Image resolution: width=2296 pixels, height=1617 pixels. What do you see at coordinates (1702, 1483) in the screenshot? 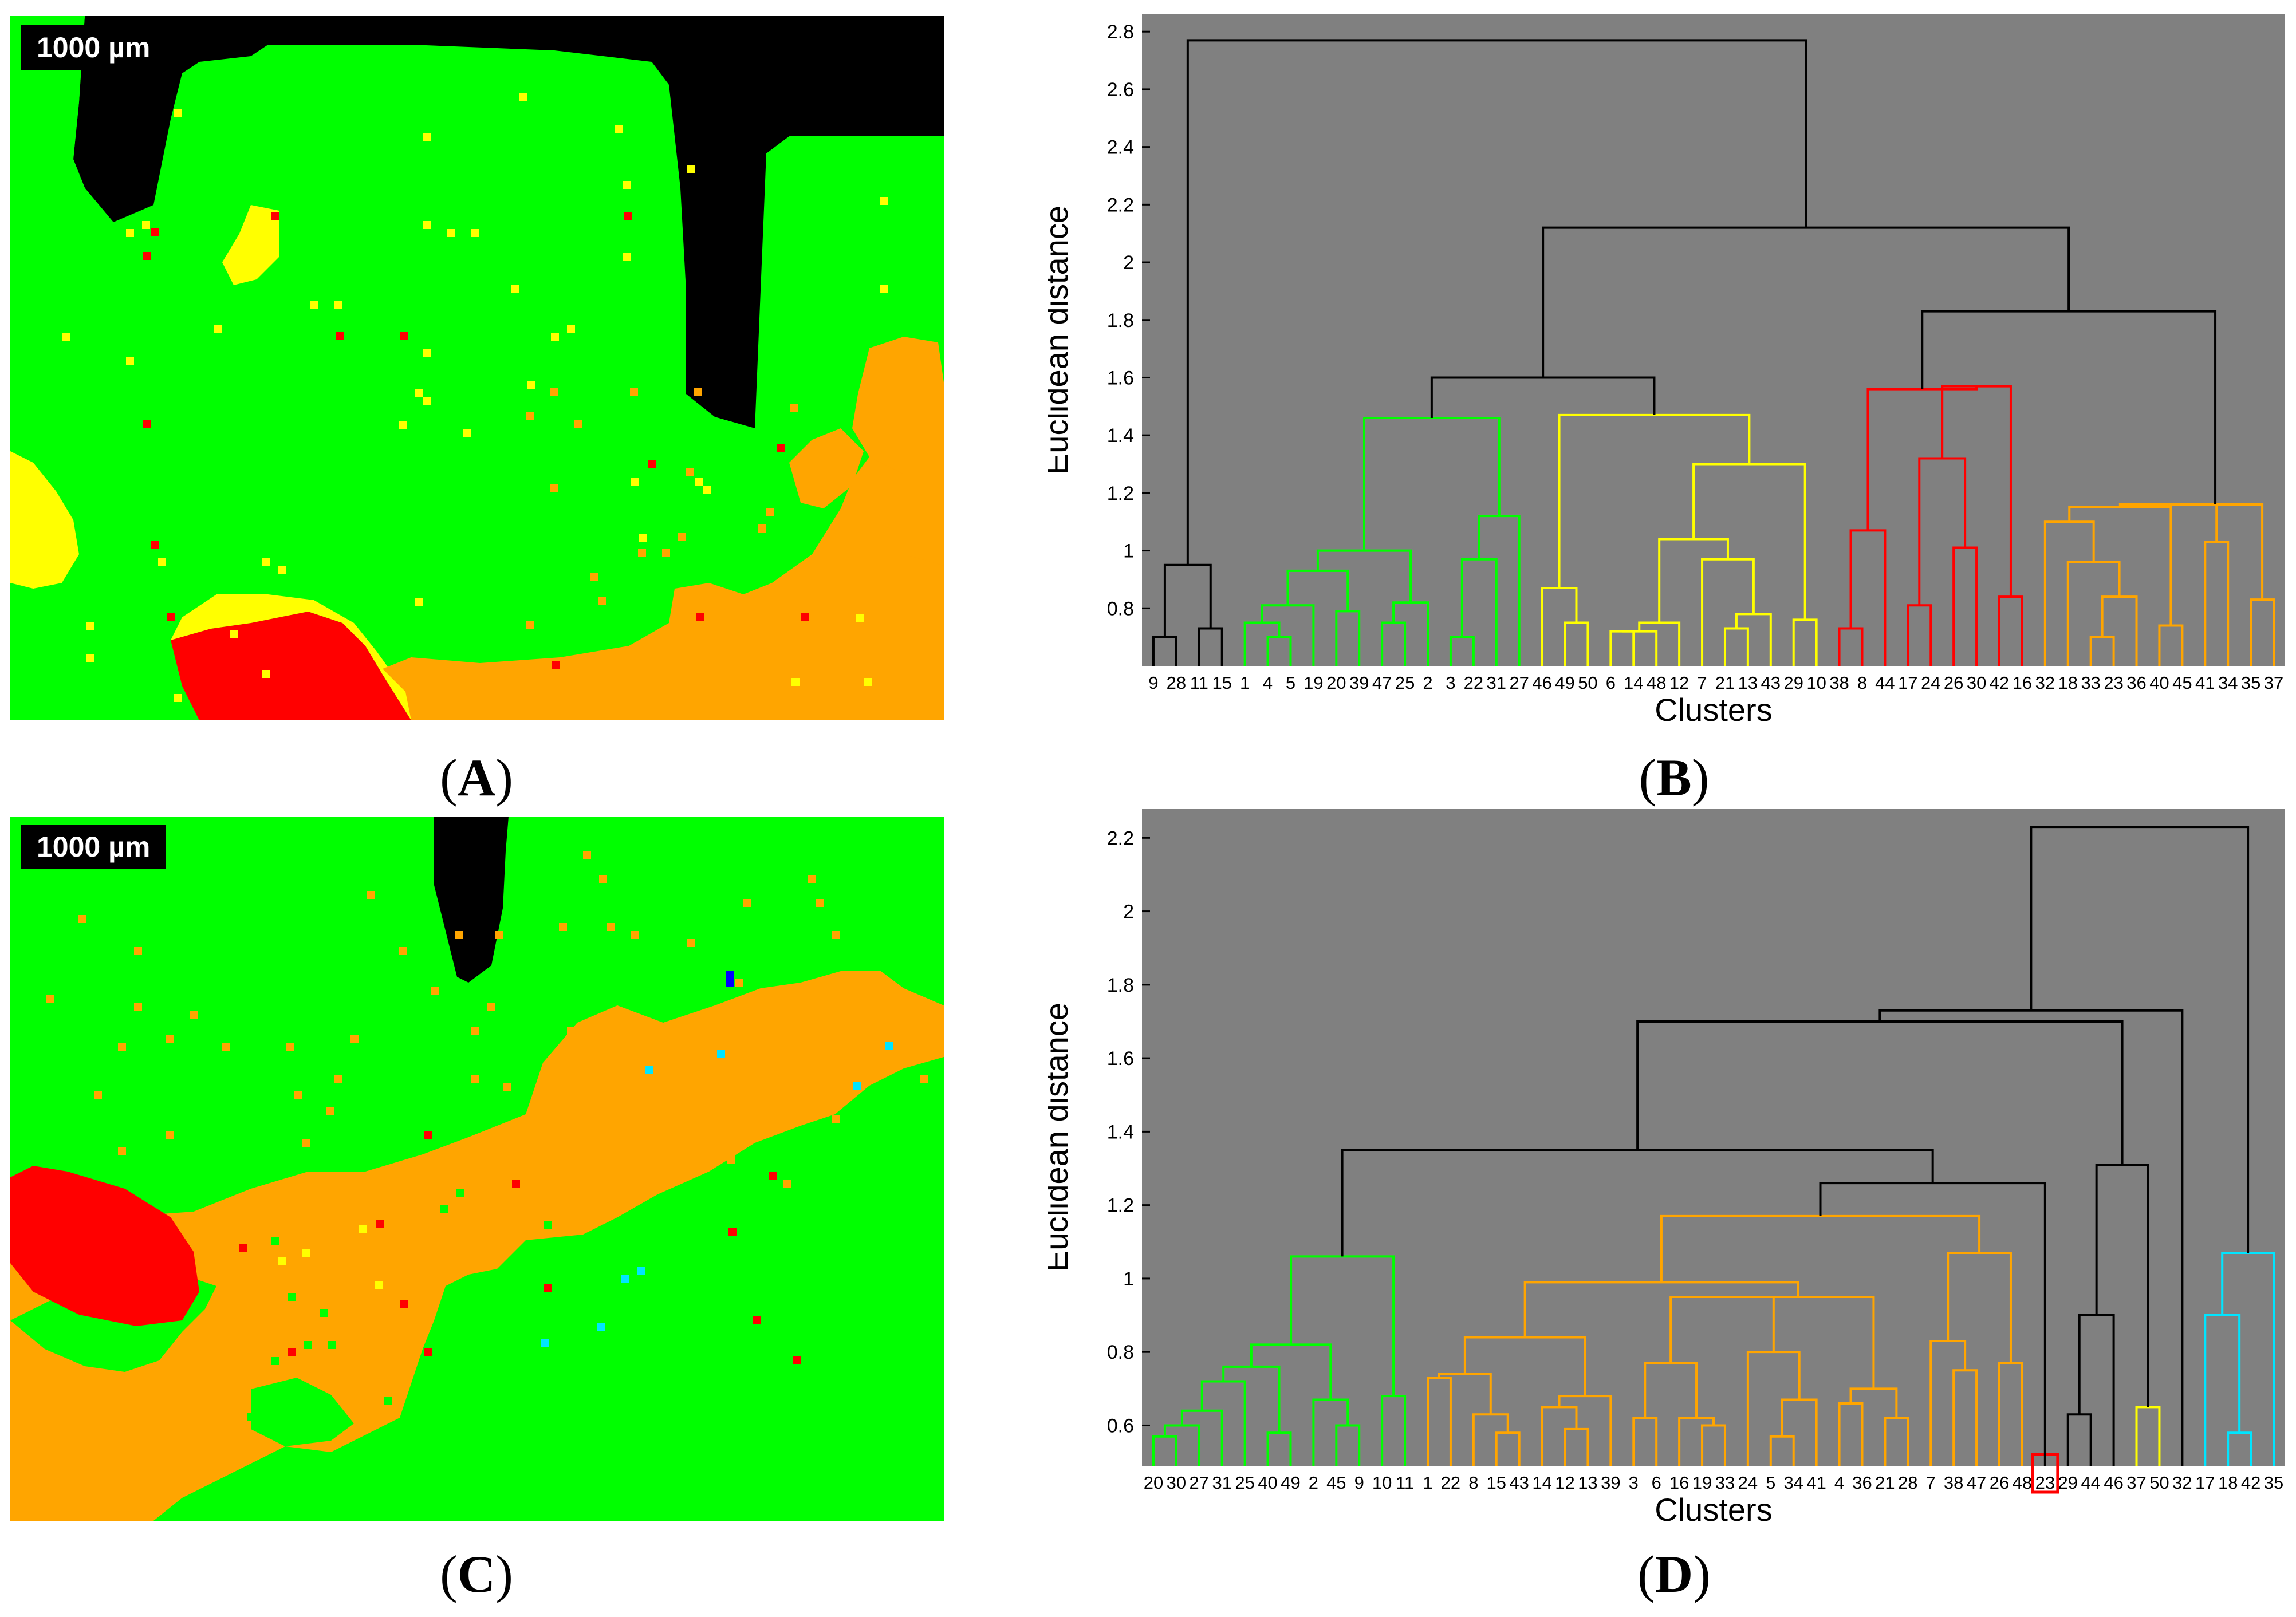
I see `leaf-label: 19` at bounding box center [1702, 1483].